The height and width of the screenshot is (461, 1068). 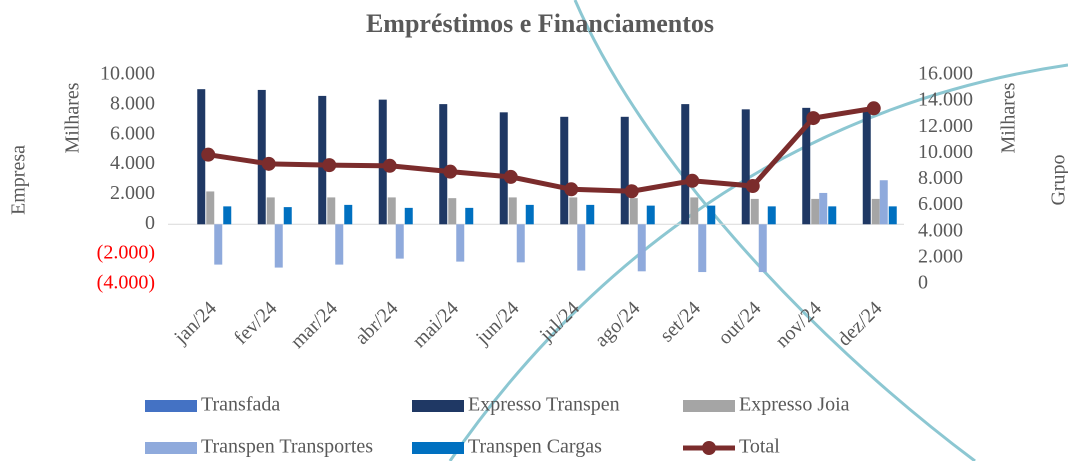 I want to click on legend-label: Transpen Cargas, so click(x=535, y=447).